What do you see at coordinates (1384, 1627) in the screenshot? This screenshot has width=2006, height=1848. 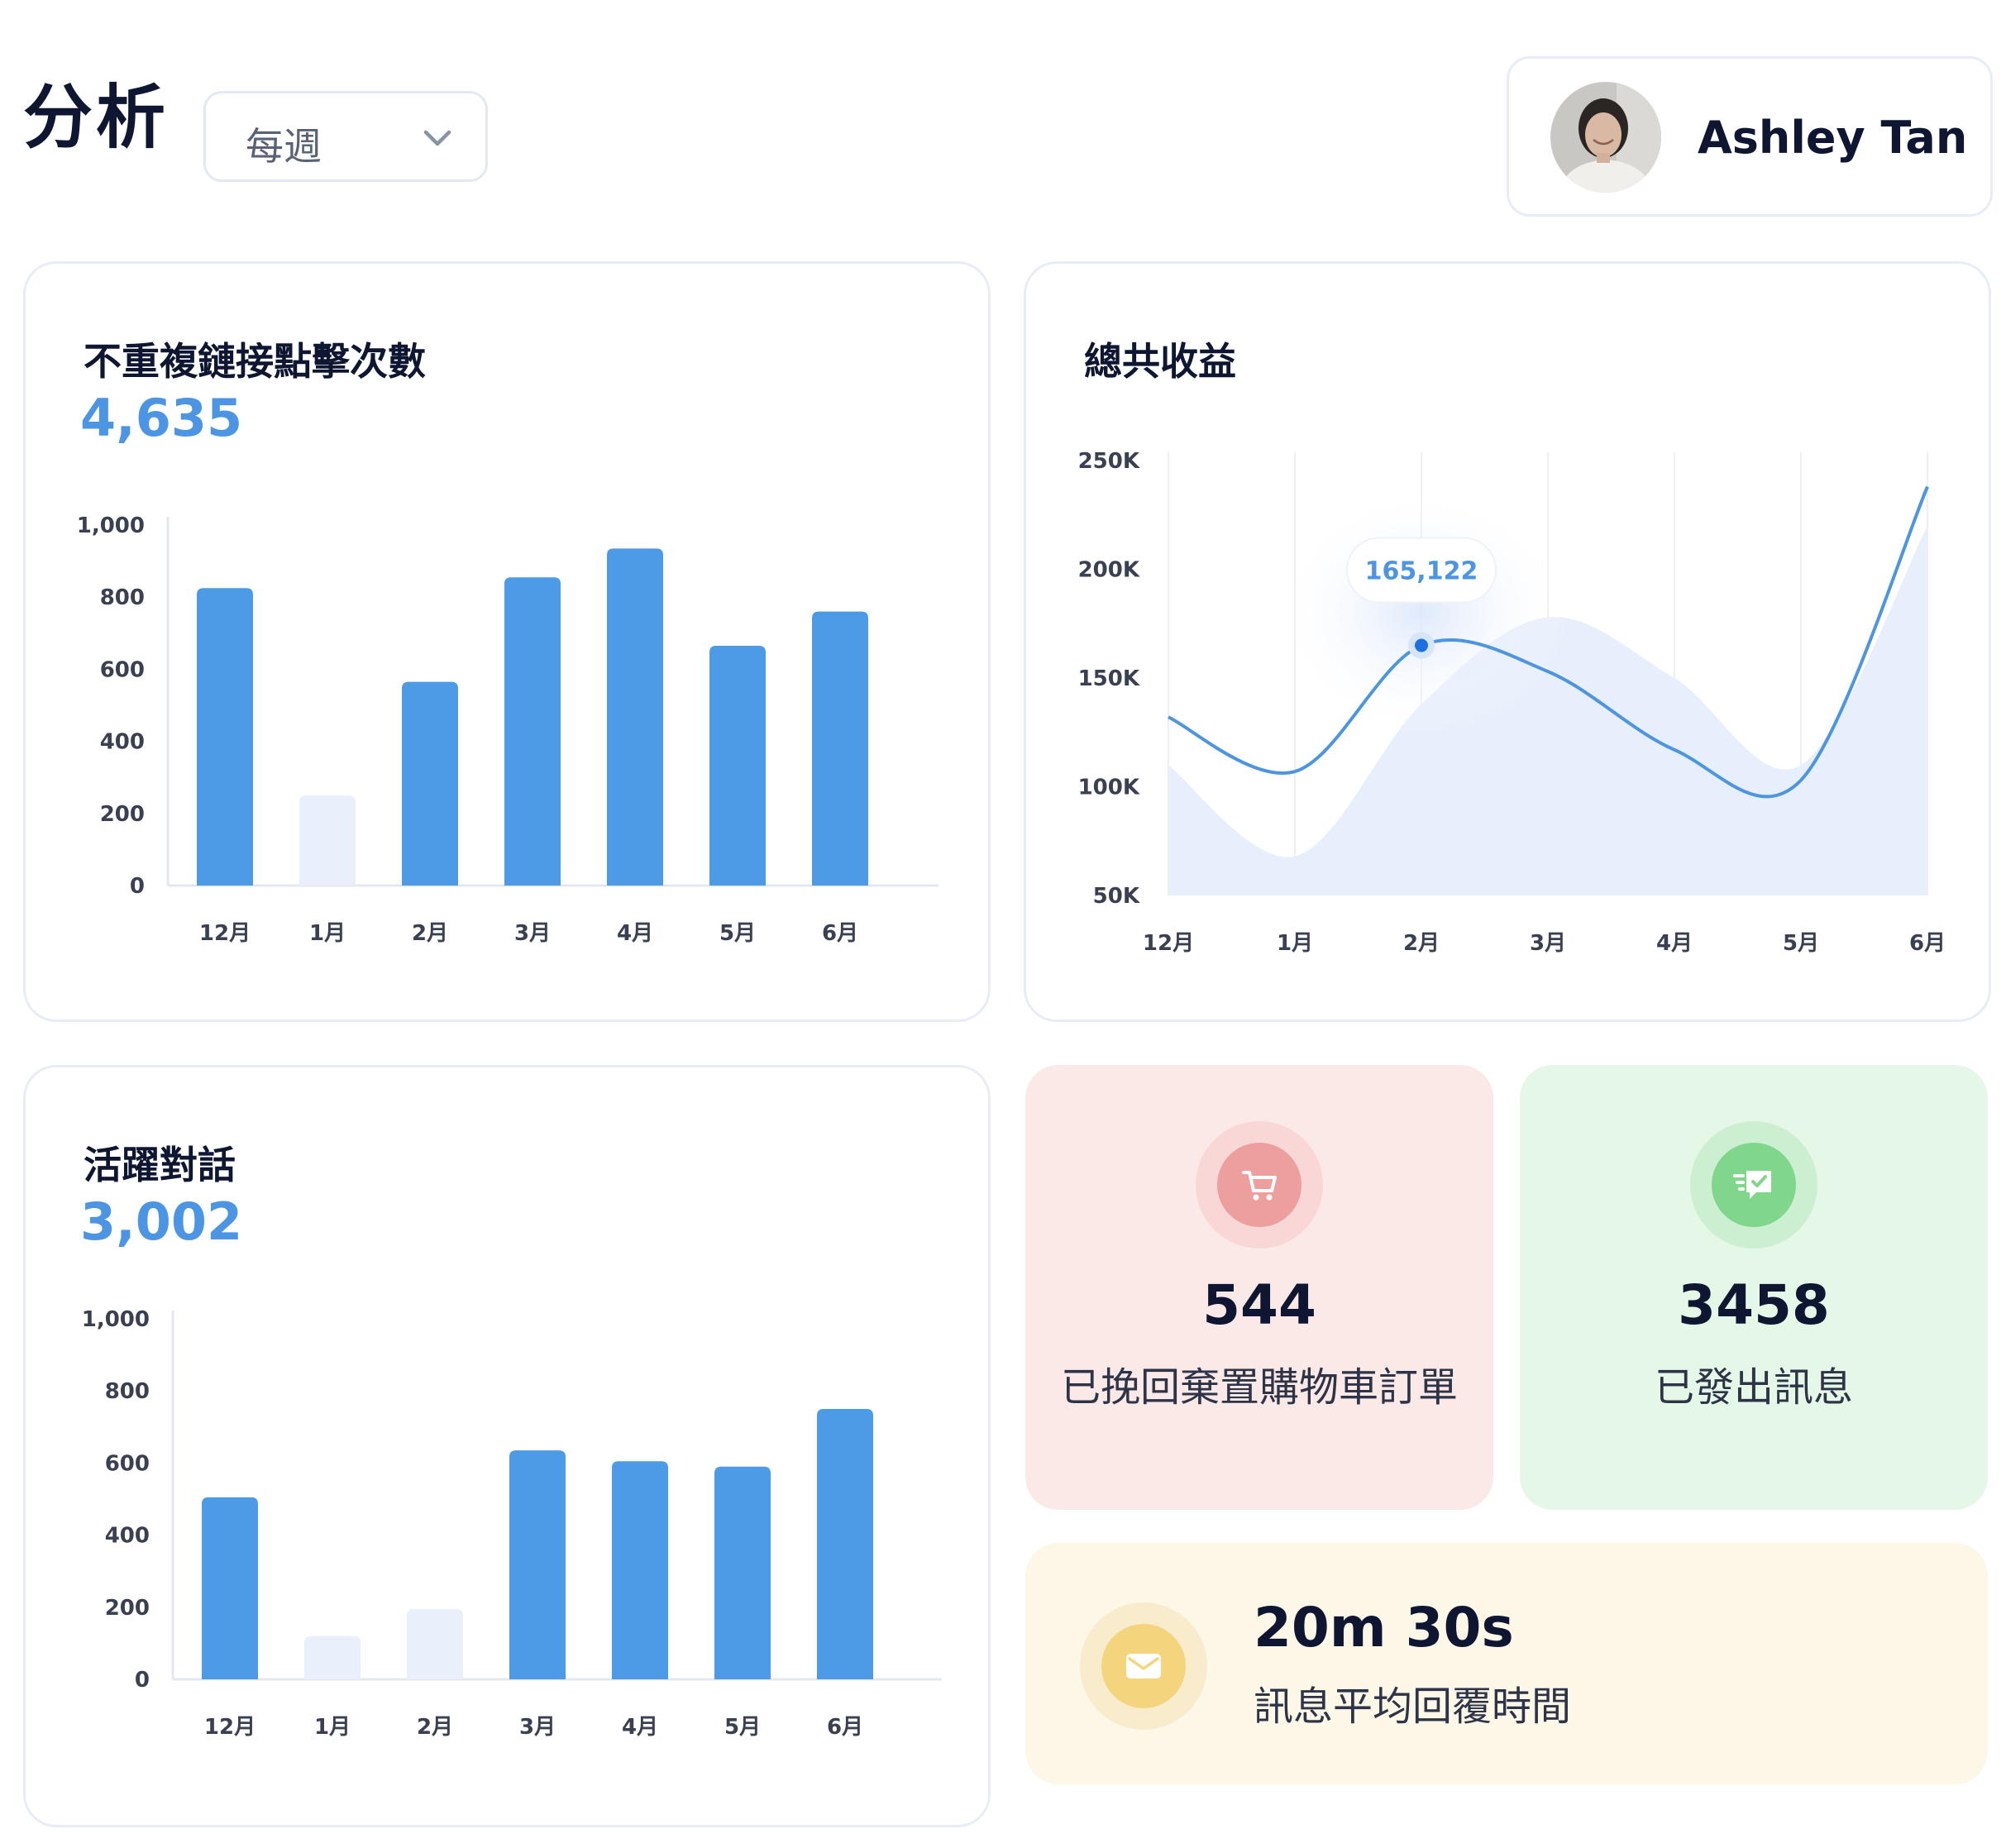 I see `avg-response-time-value: 20m 30s` at bounding box center [1384, 1627].